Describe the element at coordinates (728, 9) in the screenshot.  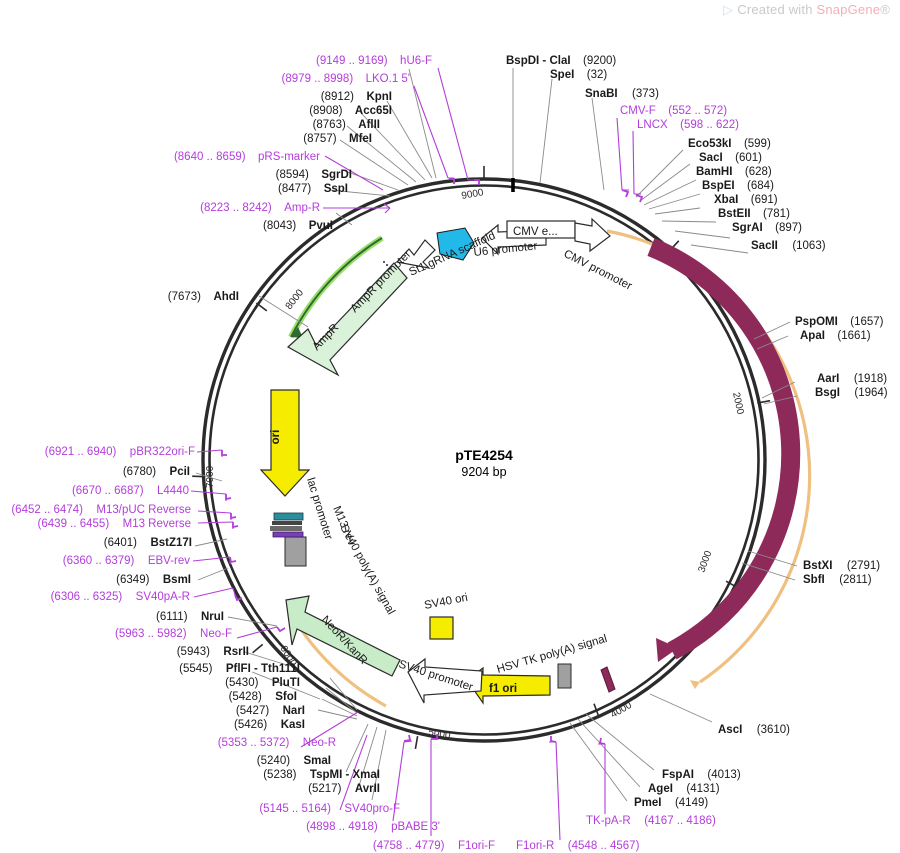
I see `snapgene-logo-icon: ▷` at that location.